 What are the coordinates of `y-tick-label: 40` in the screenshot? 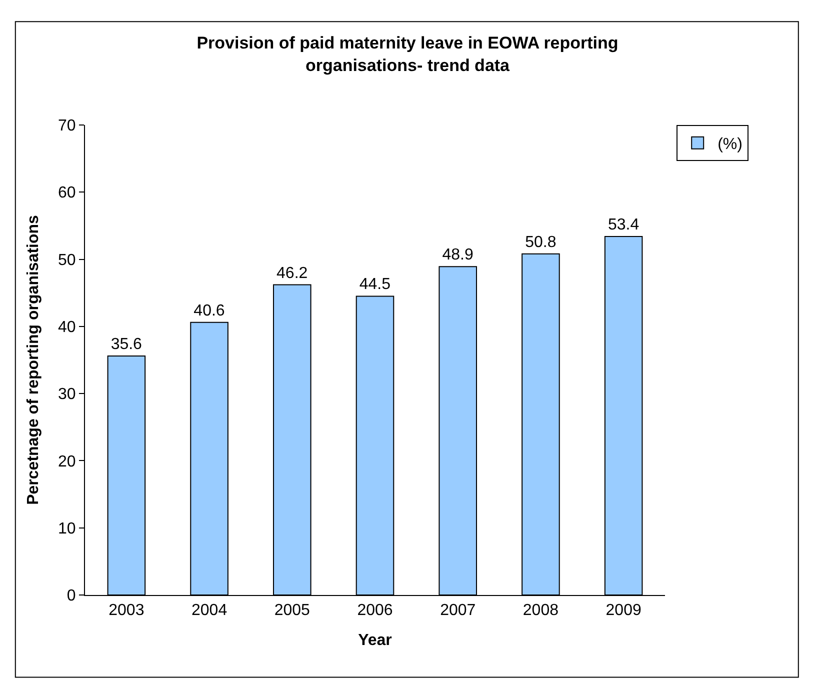 It's located at (67, 327).